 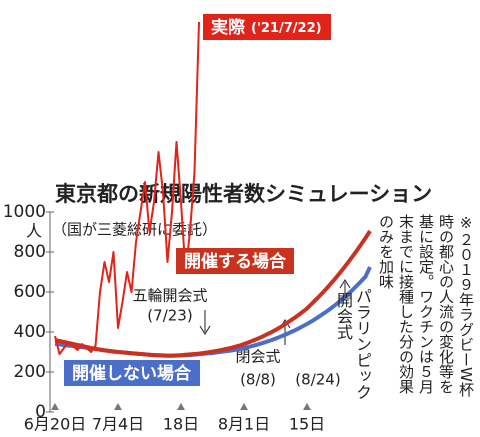 I want to click on chart-title: 東京都の新規陽性者数シミュレーション, so click(x=243, y=194).